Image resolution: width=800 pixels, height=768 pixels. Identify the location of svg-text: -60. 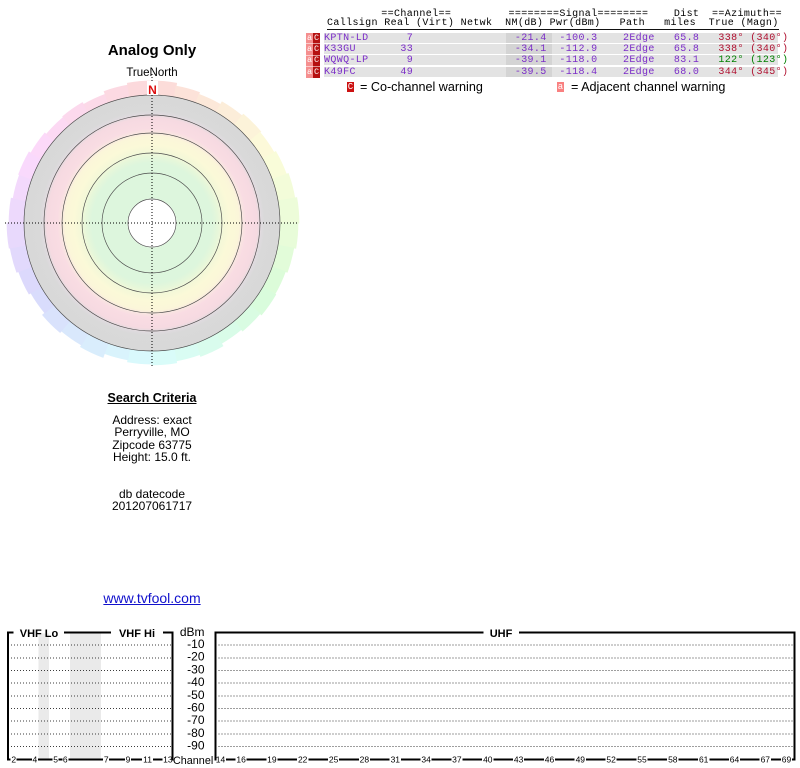
(196, 708).